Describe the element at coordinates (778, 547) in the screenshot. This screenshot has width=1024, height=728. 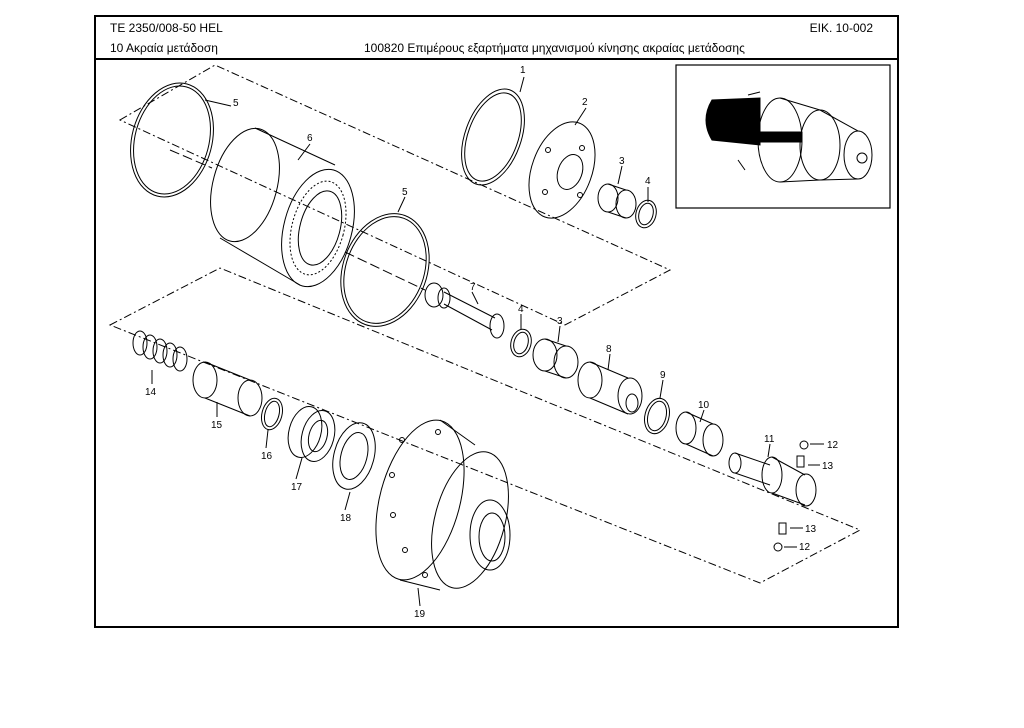
I see `part-12-ball-lower` at that location.